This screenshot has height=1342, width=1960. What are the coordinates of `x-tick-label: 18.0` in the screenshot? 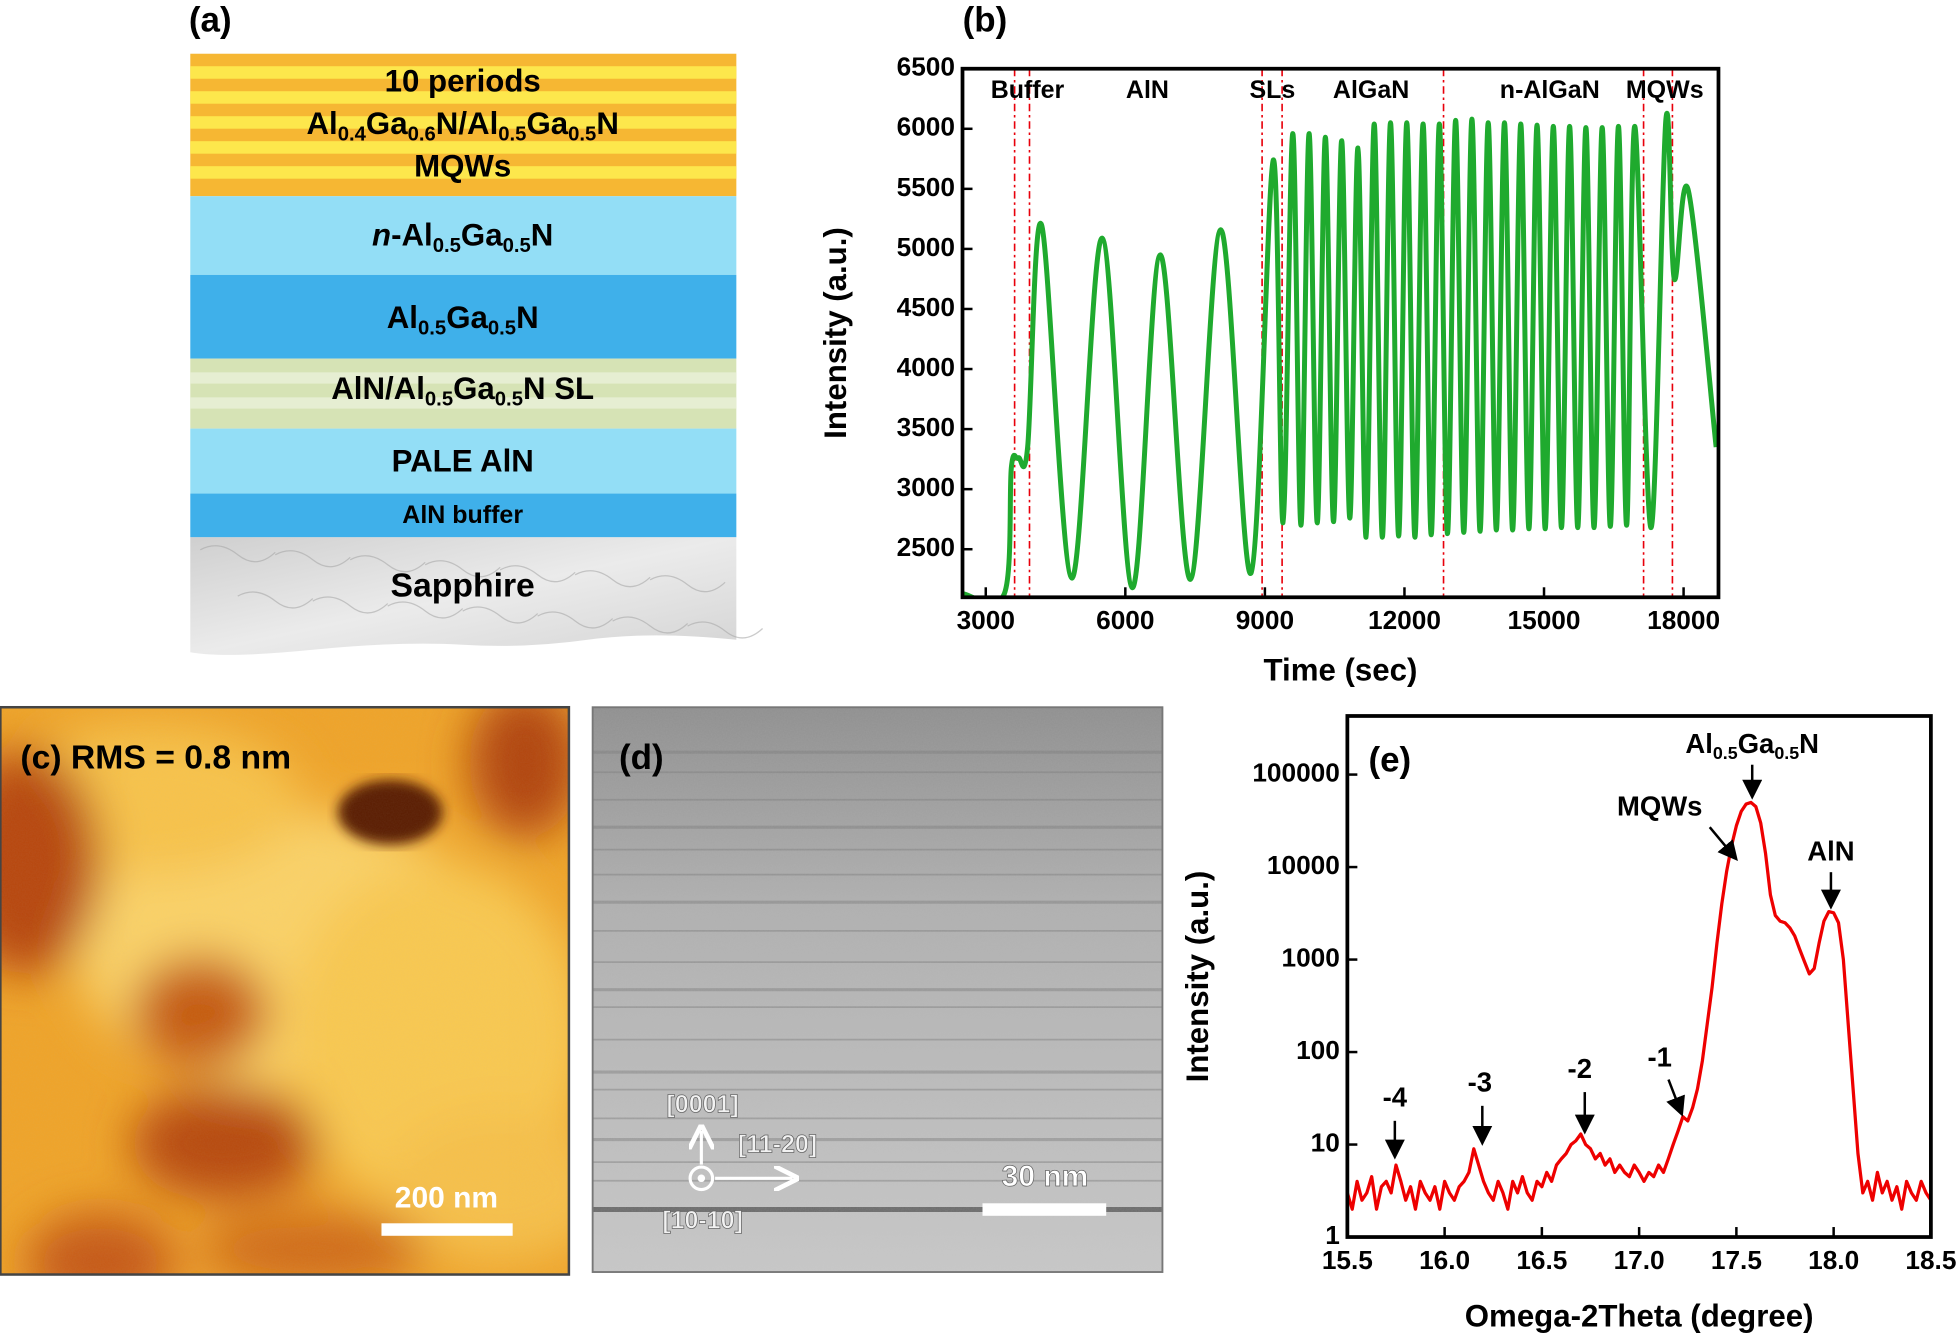 It's located at (1833, 1260).